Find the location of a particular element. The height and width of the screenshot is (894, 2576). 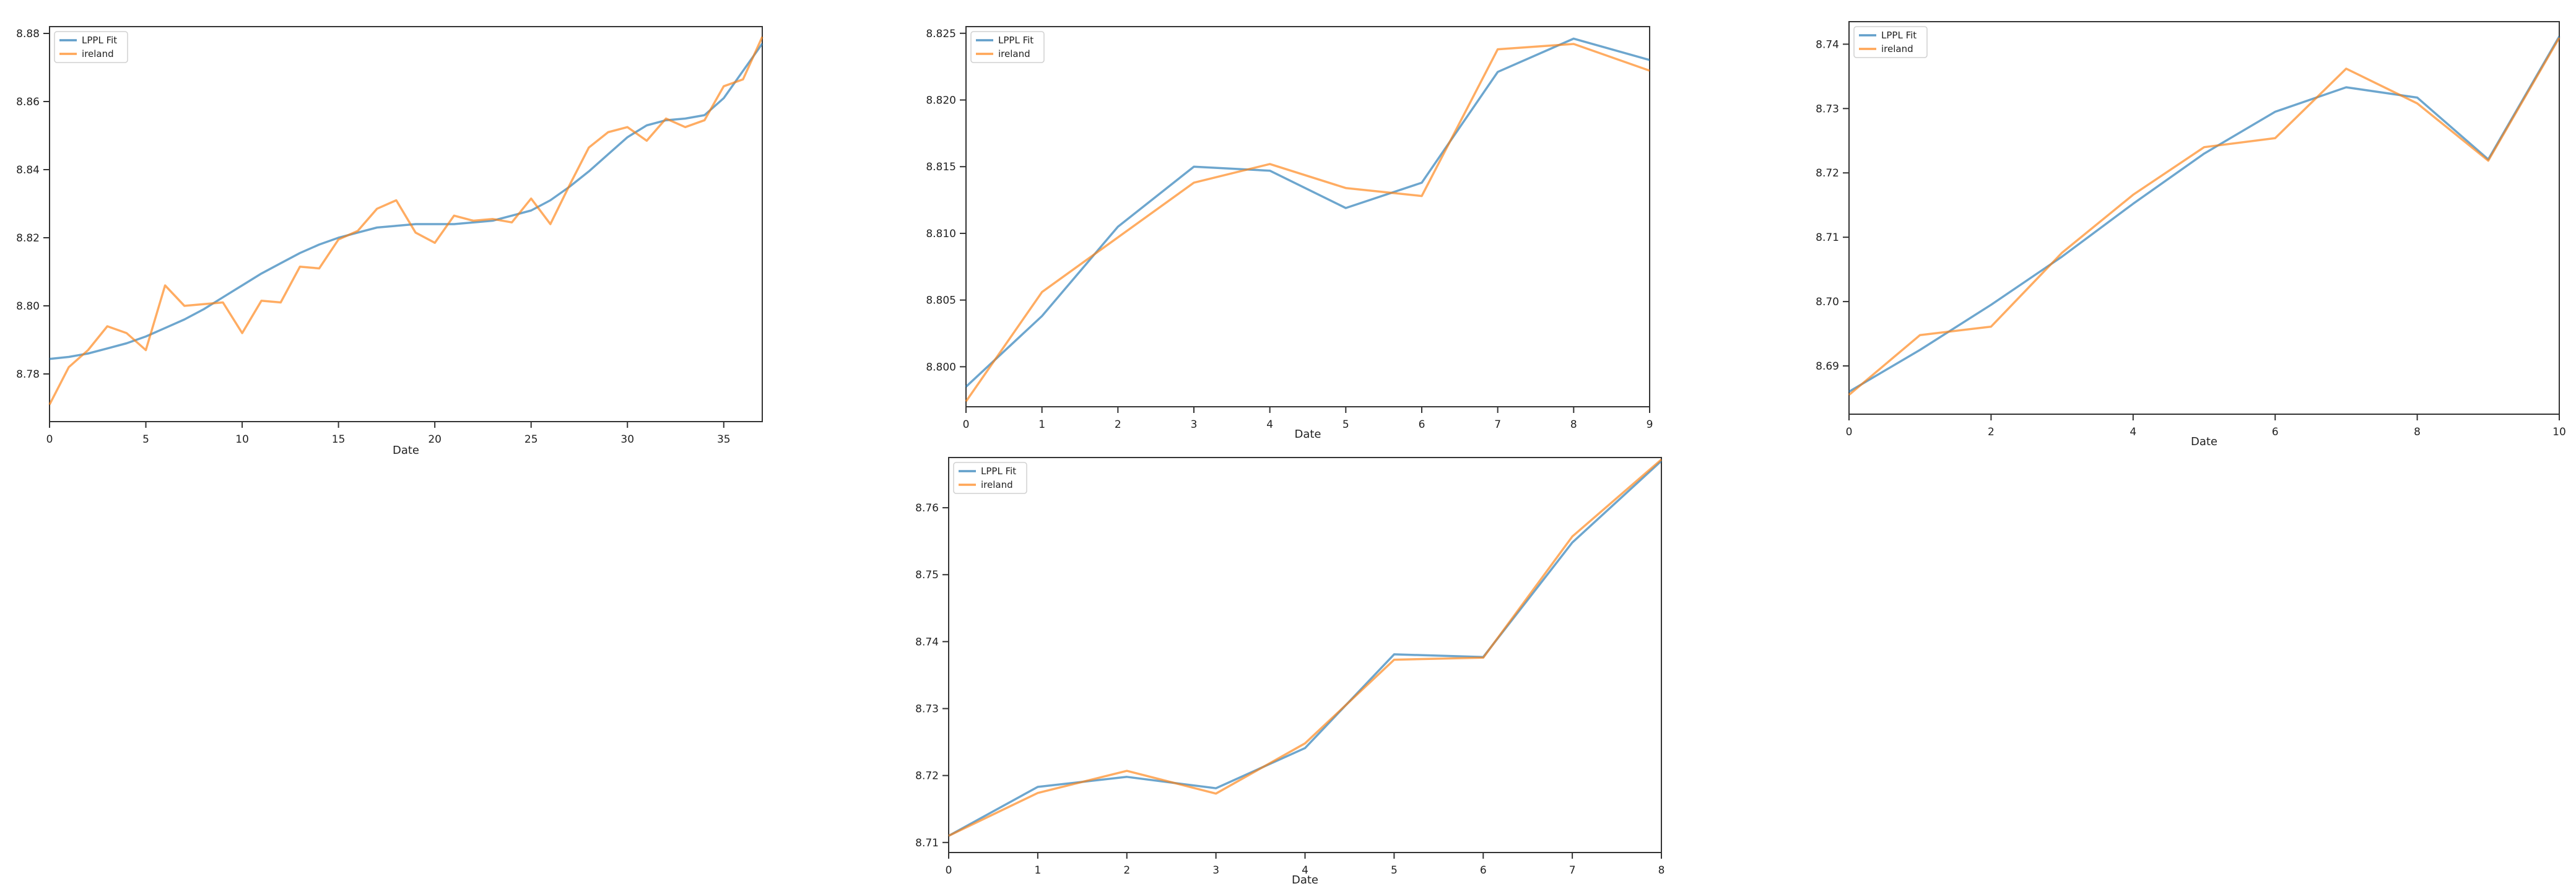

y-tick-label: 8.84 is located at coordinates (28, 170).